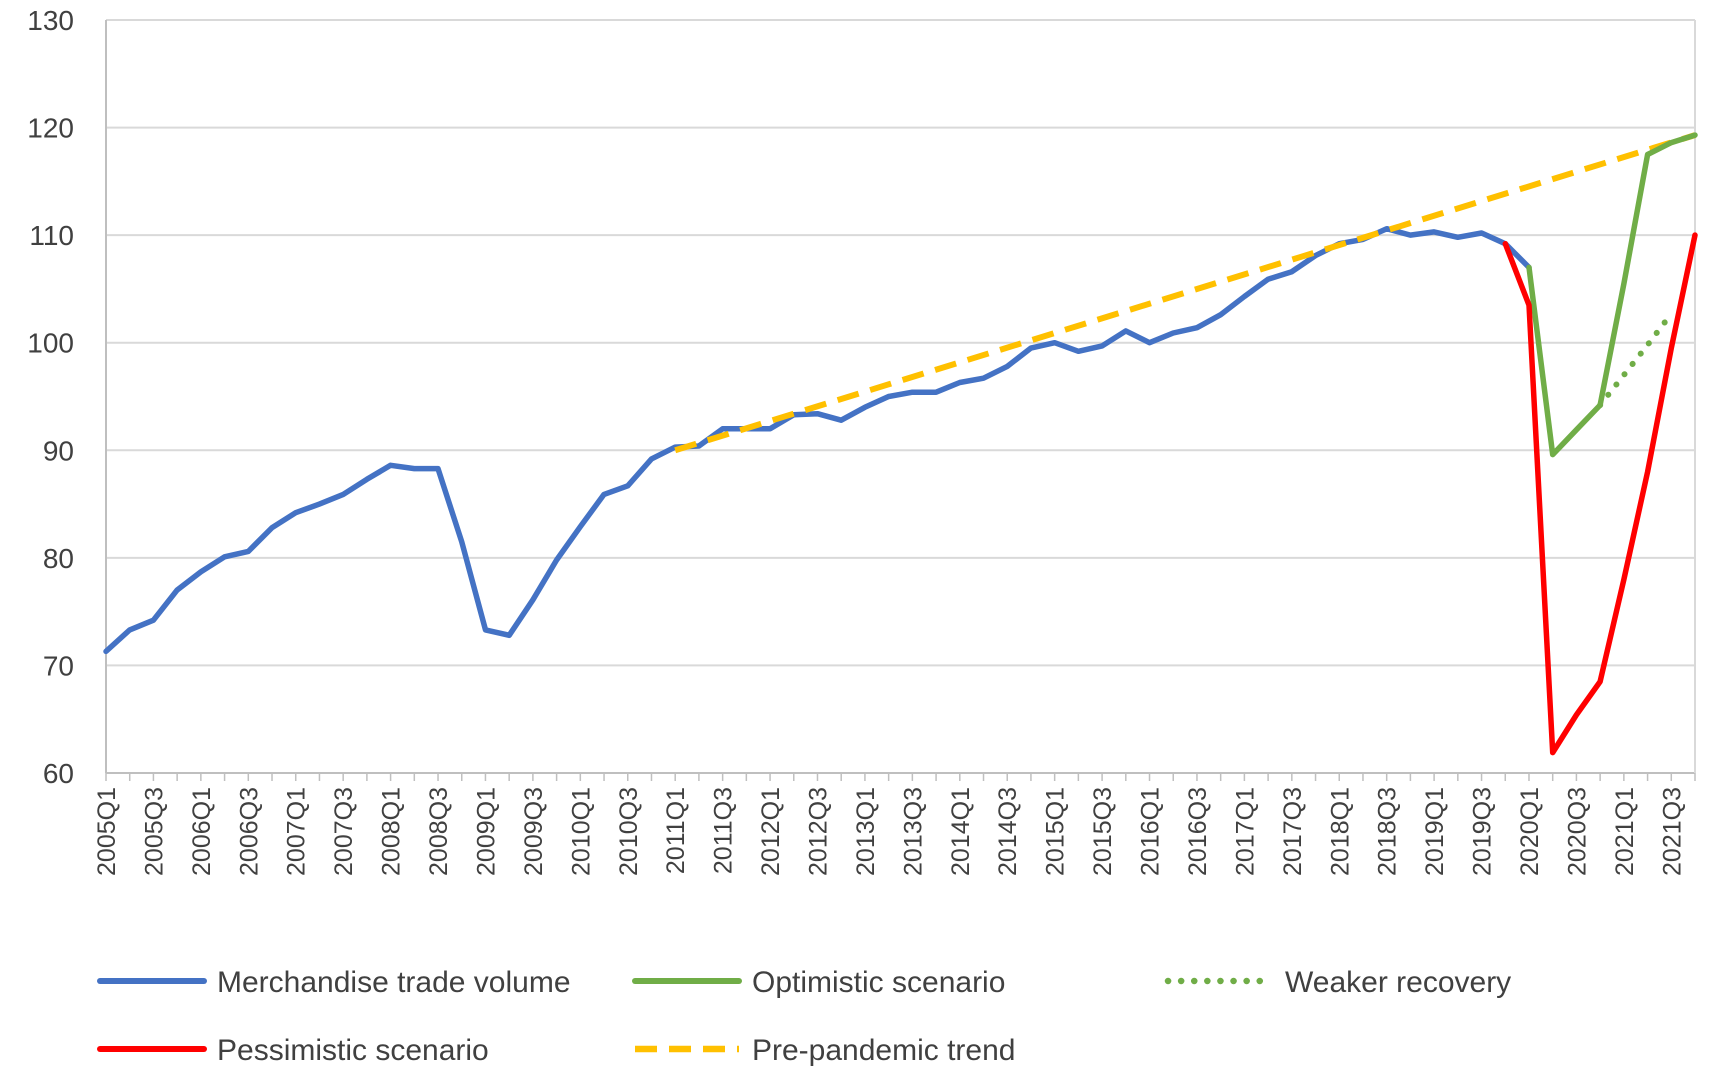 This screenshot has width=1717, height=1085. What do you see at coordinates (1388, 831) in the screenshot?
I see `x-tick-label: 2018Q3` at bounding box center [1388, 831].